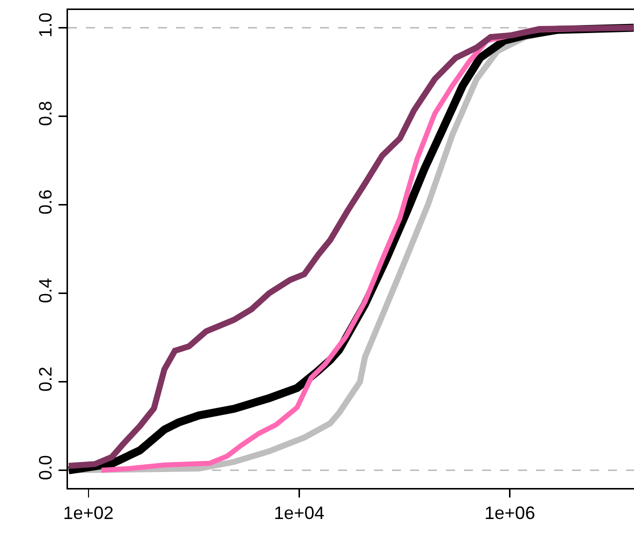  I want to click on x-tick-label: 1e+02, so click(88, 513).